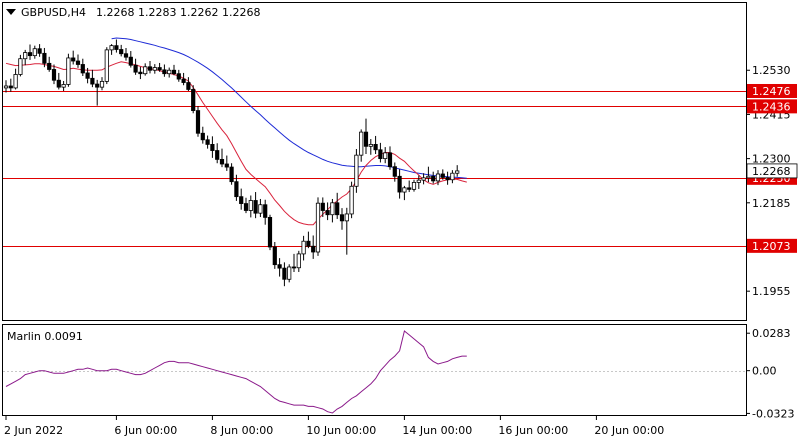  I want to click on y-tick-label: 1.1955, so click(771, 291).